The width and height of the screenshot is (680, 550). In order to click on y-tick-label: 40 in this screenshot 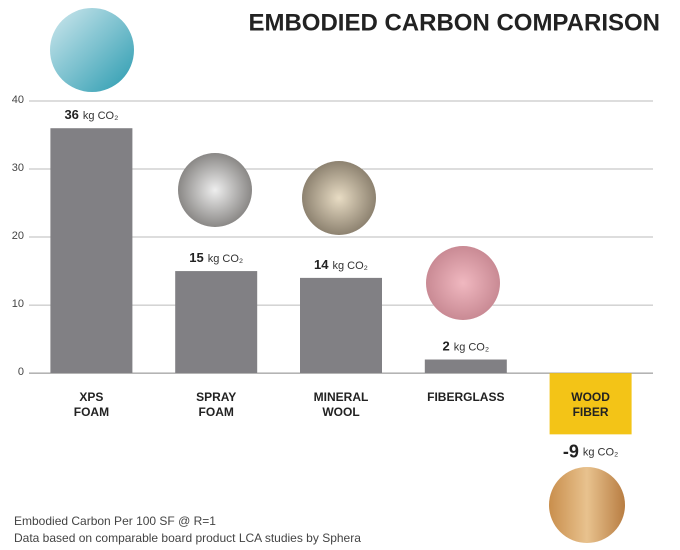, I will do `click(18, 100)`.